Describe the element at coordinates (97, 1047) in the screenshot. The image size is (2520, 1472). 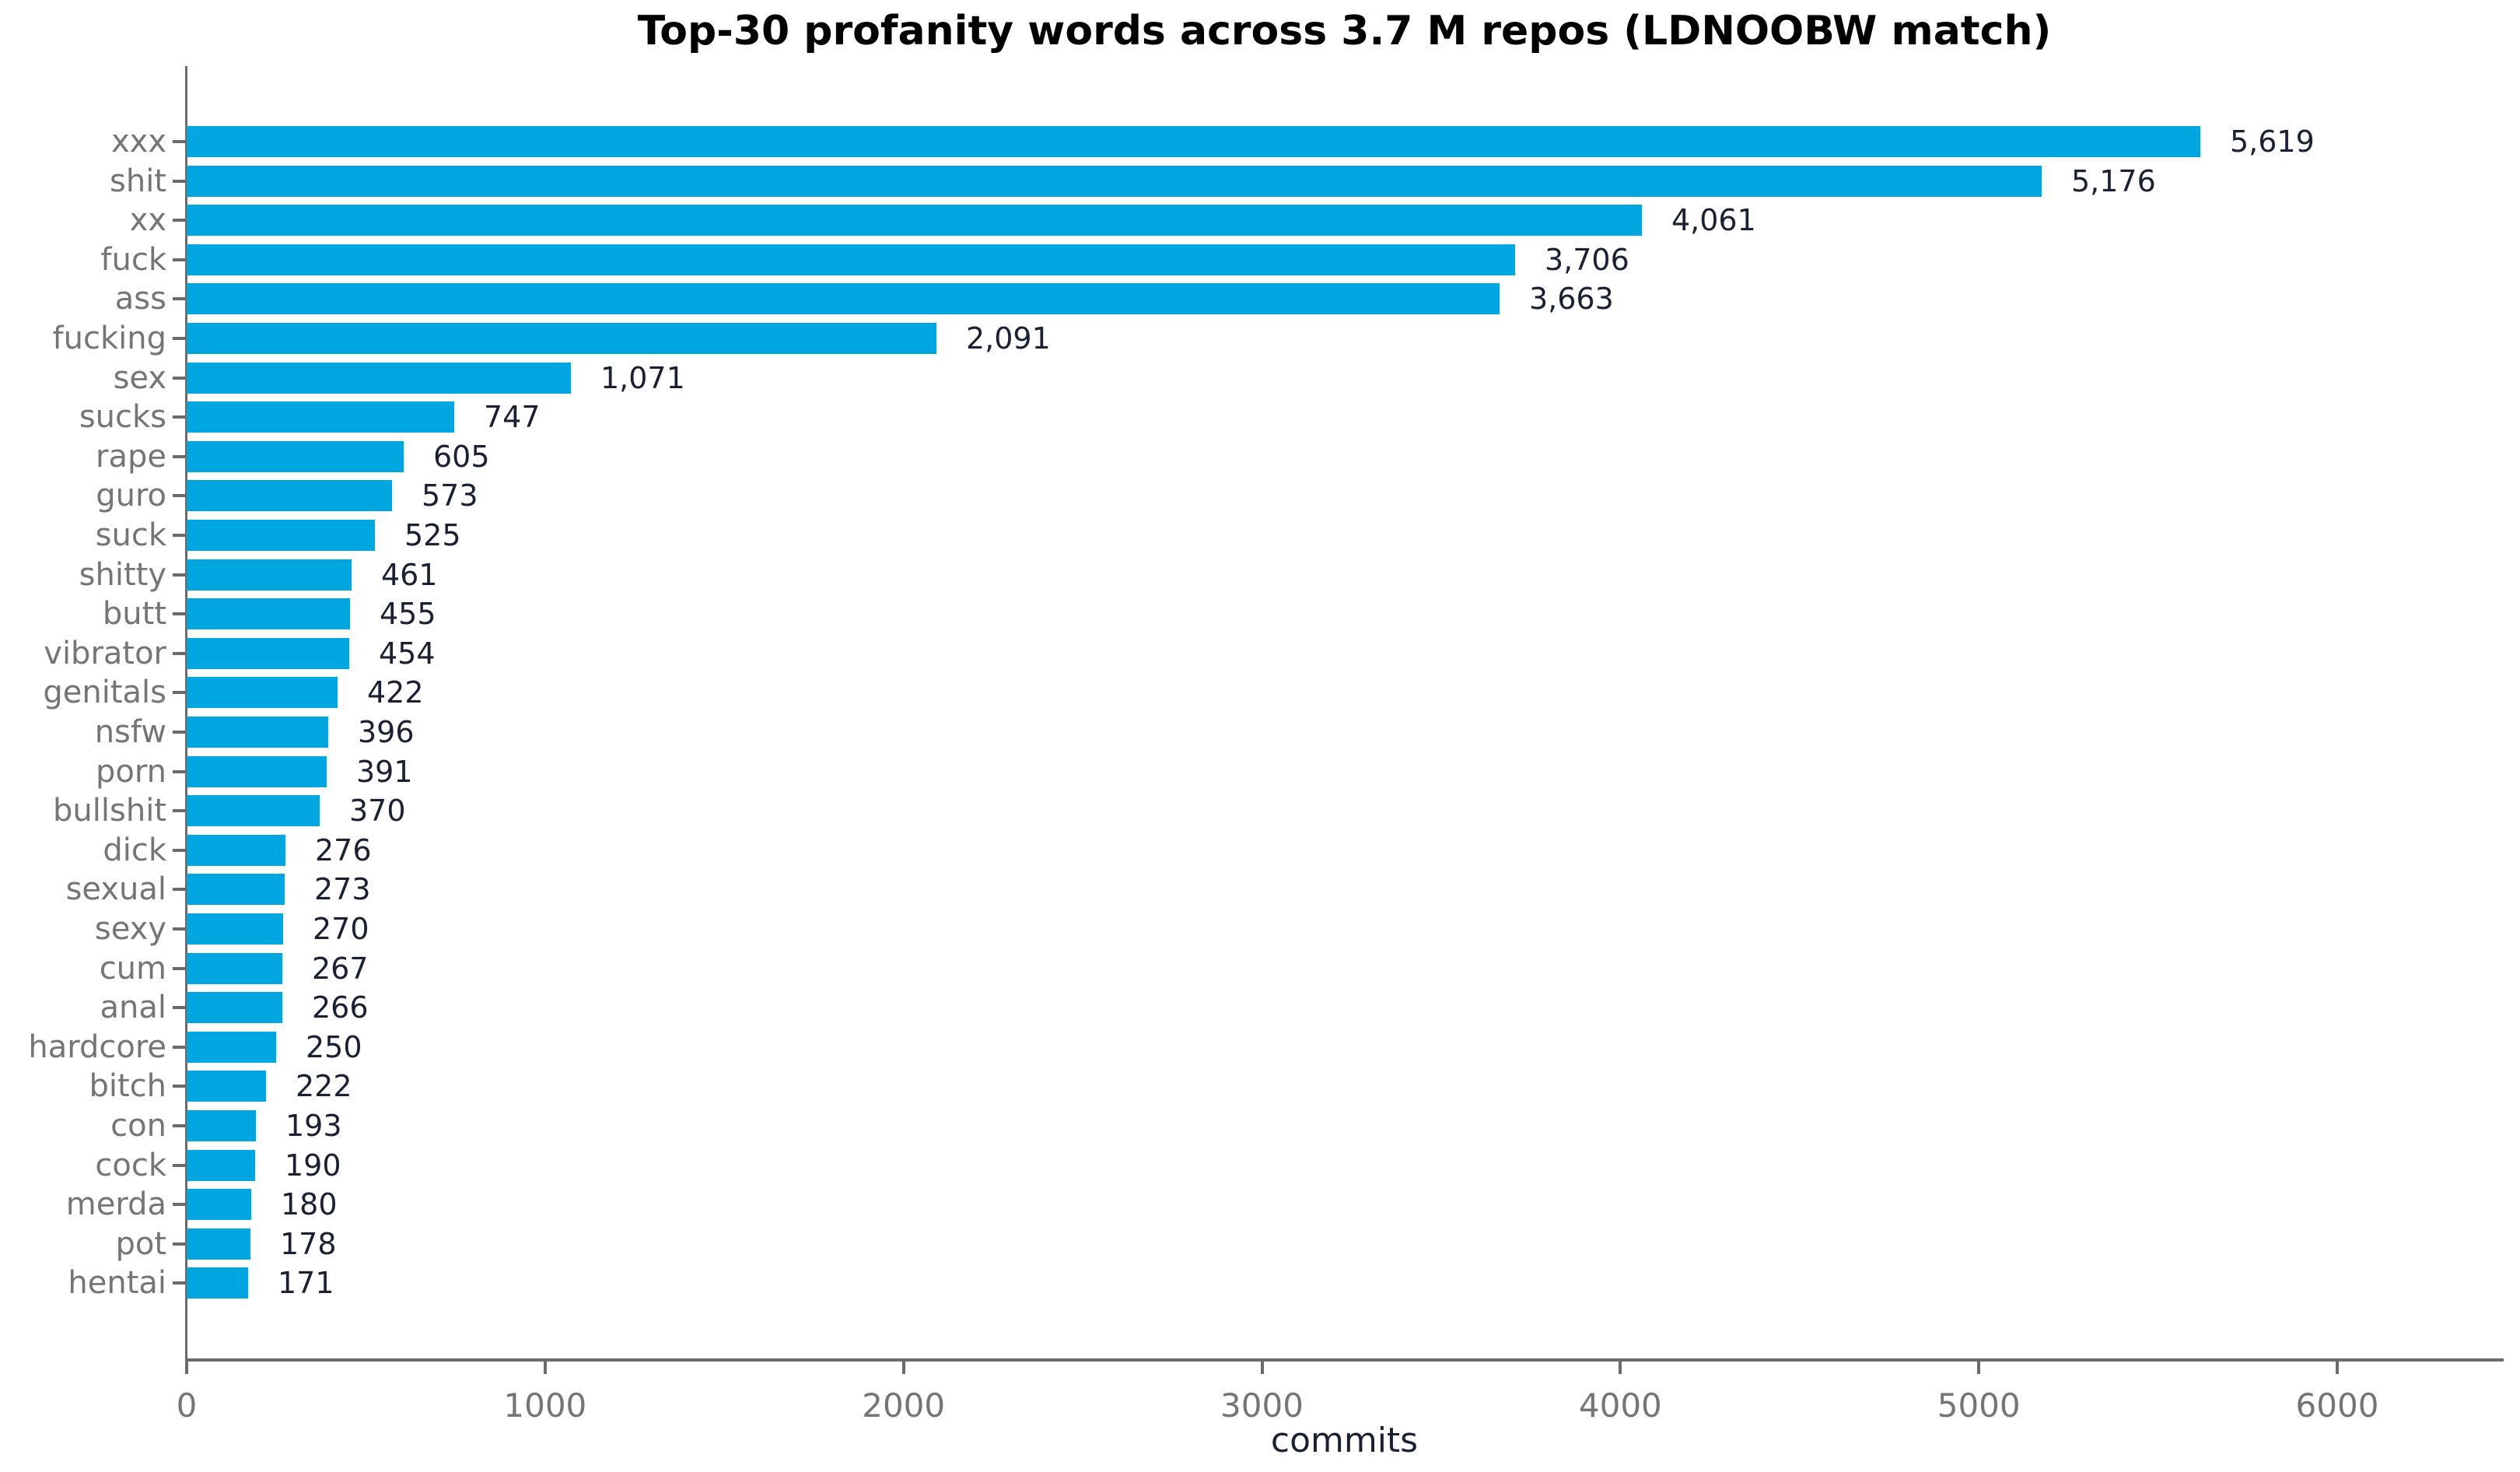
I see `category-label: hardcore` at that location.